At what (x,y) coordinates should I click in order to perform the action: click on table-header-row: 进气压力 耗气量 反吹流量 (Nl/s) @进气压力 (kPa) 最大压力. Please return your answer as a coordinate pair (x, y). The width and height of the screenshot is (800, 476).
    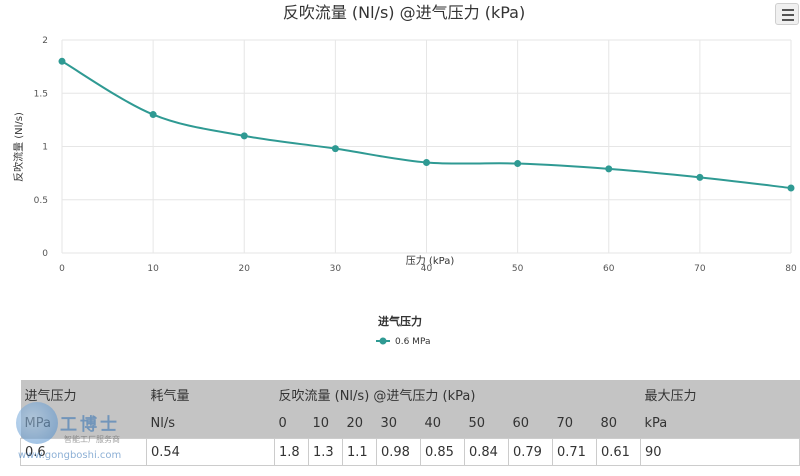
    Looking at the image, I should click on (410, 394).